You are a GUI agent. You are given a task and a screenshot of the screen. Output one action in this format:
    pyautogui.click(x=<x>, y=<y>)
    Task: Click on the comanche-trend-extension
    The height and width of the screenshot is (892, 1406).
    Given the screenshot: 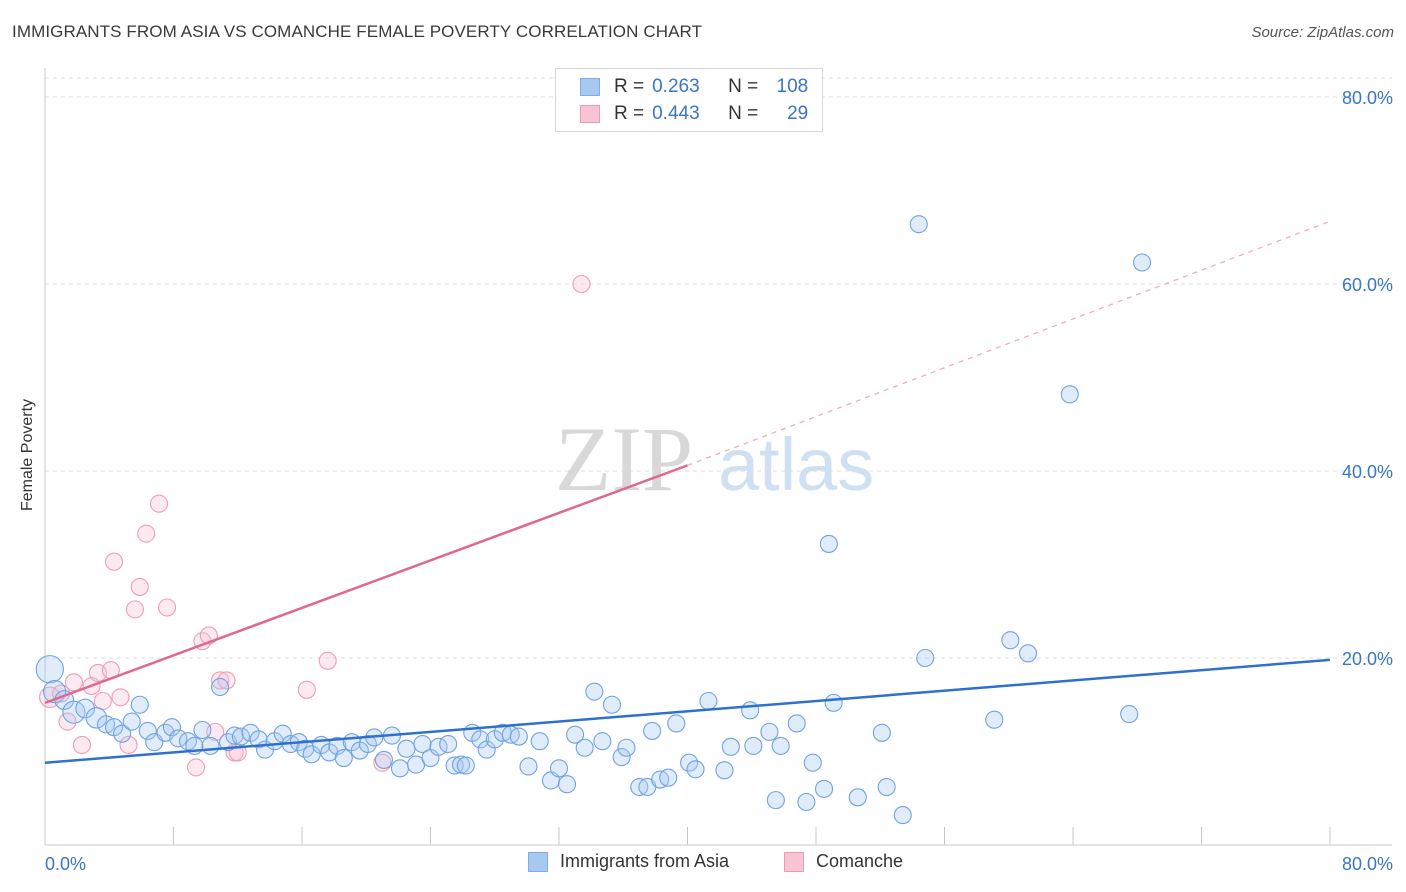 What is the action you would take?
    pyautogui.click(x=1009, y=343)
    